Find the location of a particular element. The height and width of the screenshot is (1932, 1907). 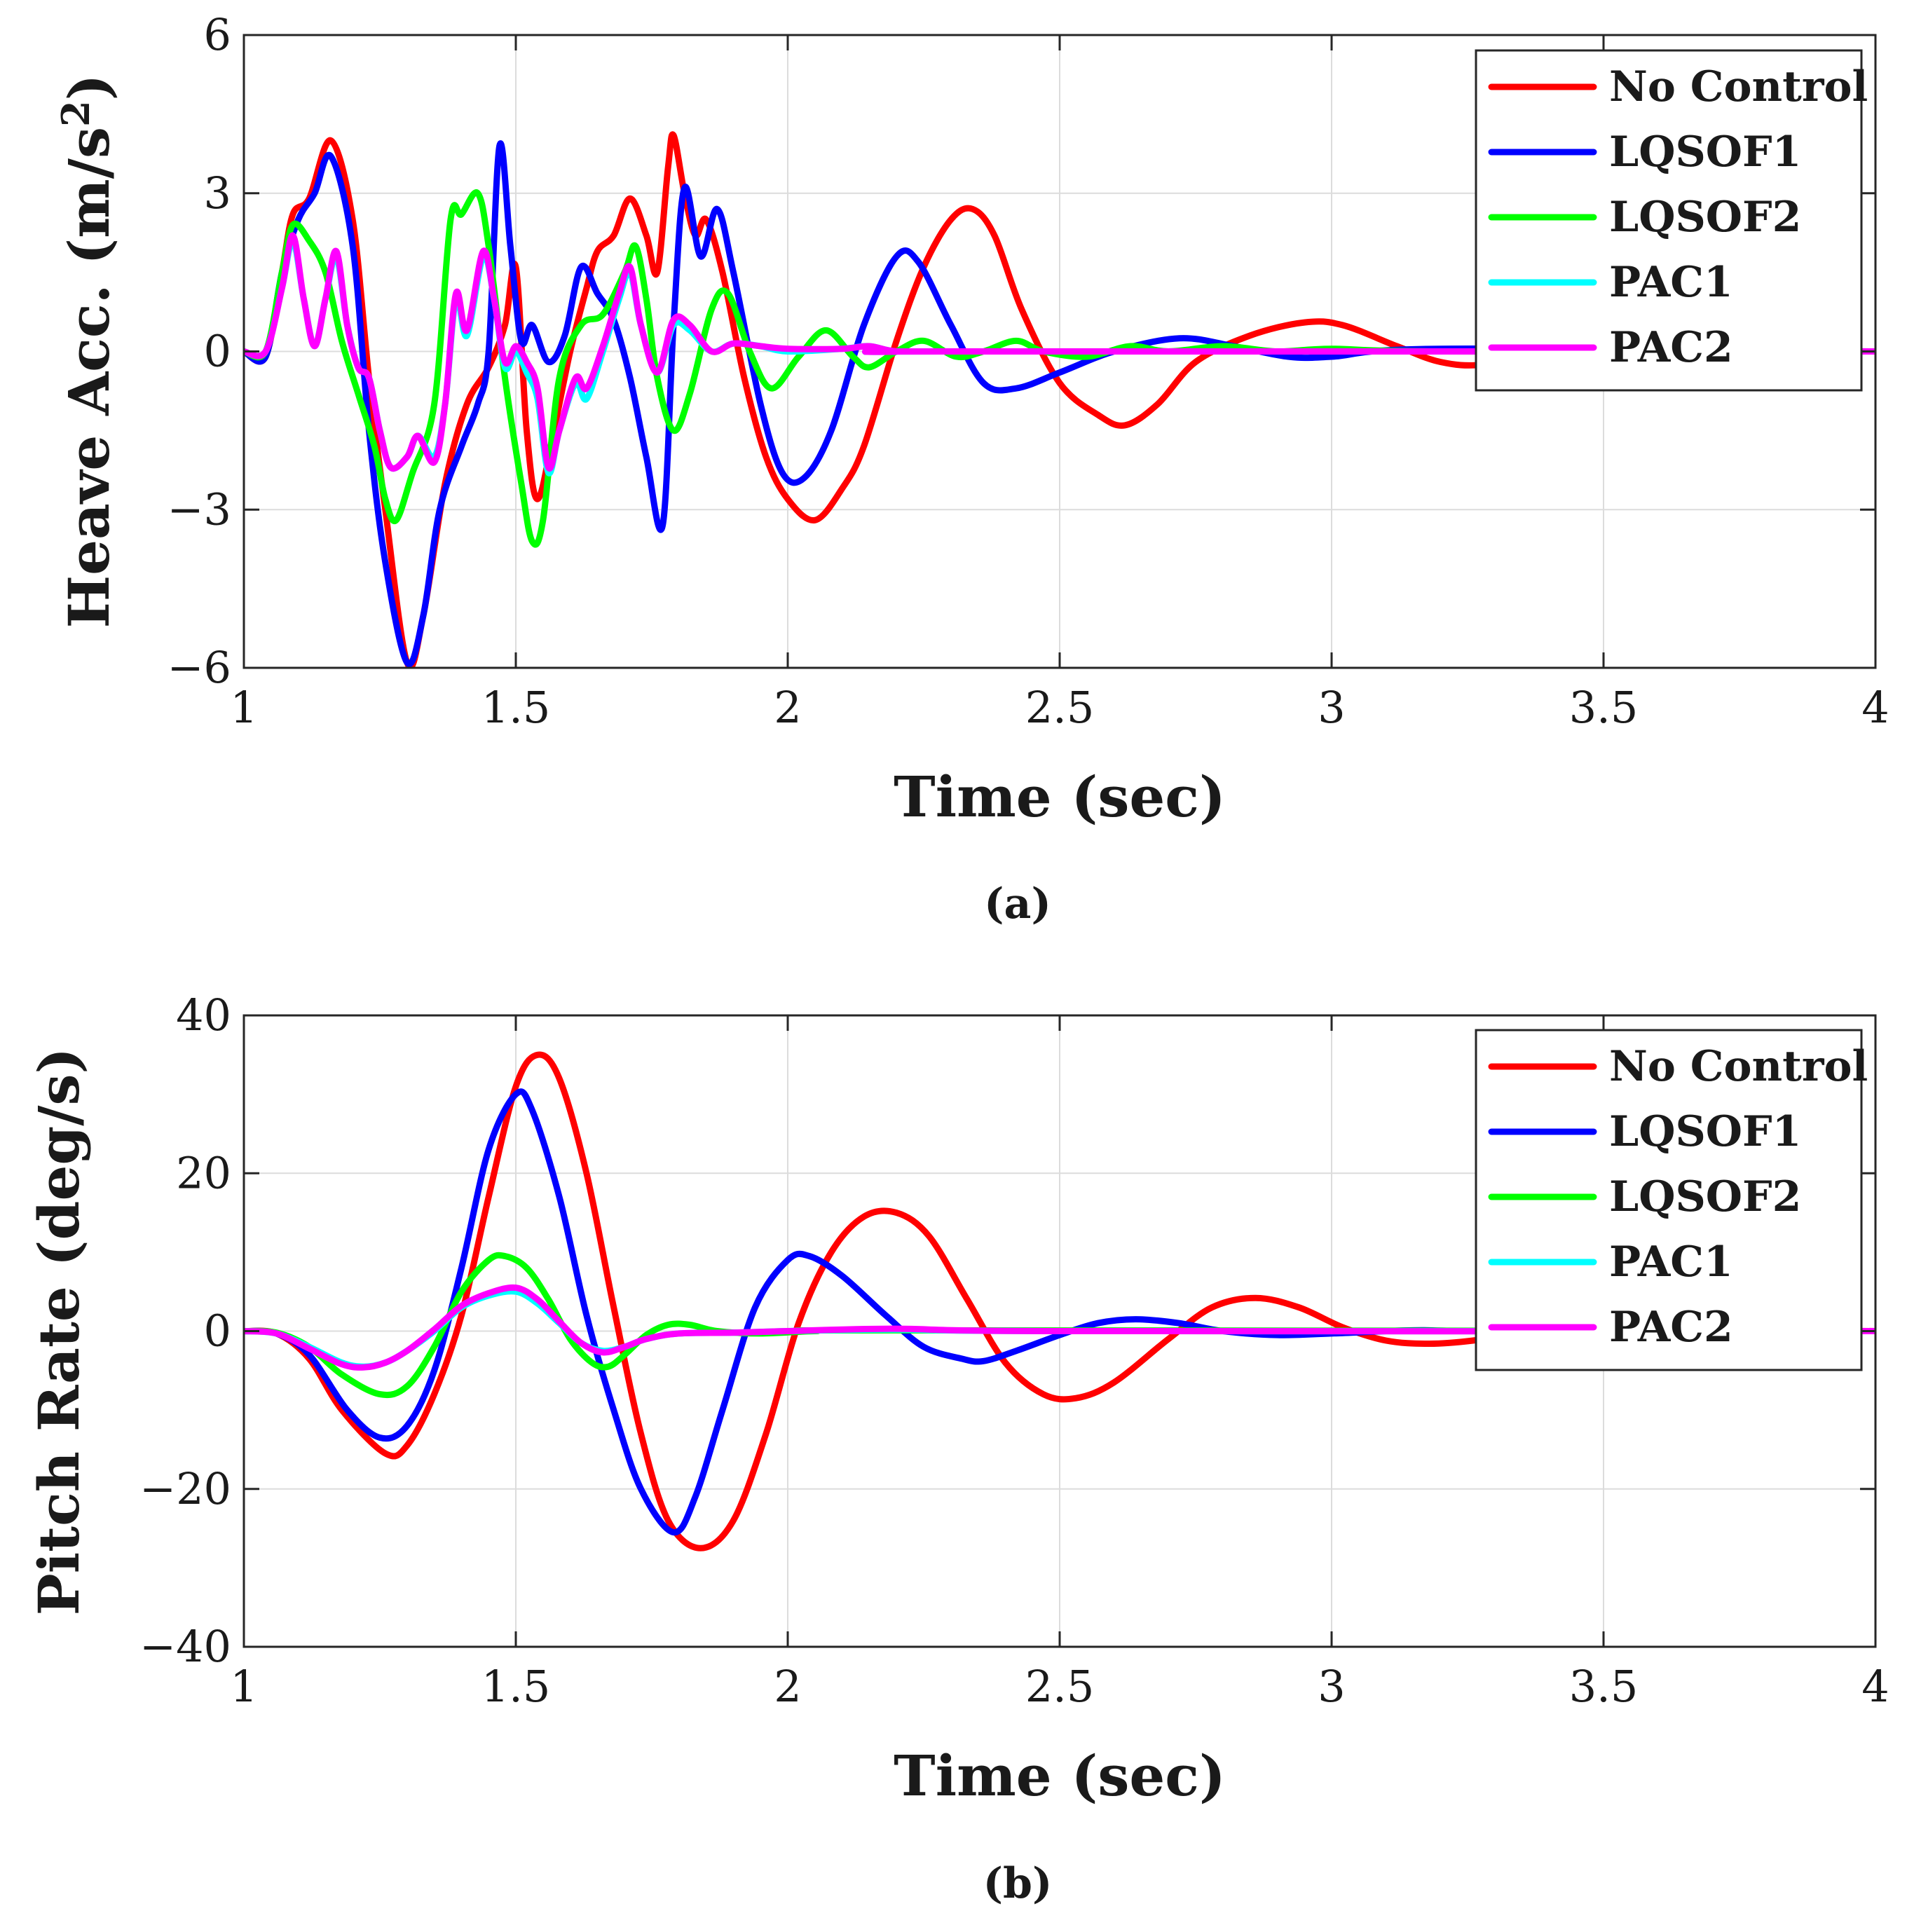

y-tick-label: −40 is located at coordinates (185, 1646).